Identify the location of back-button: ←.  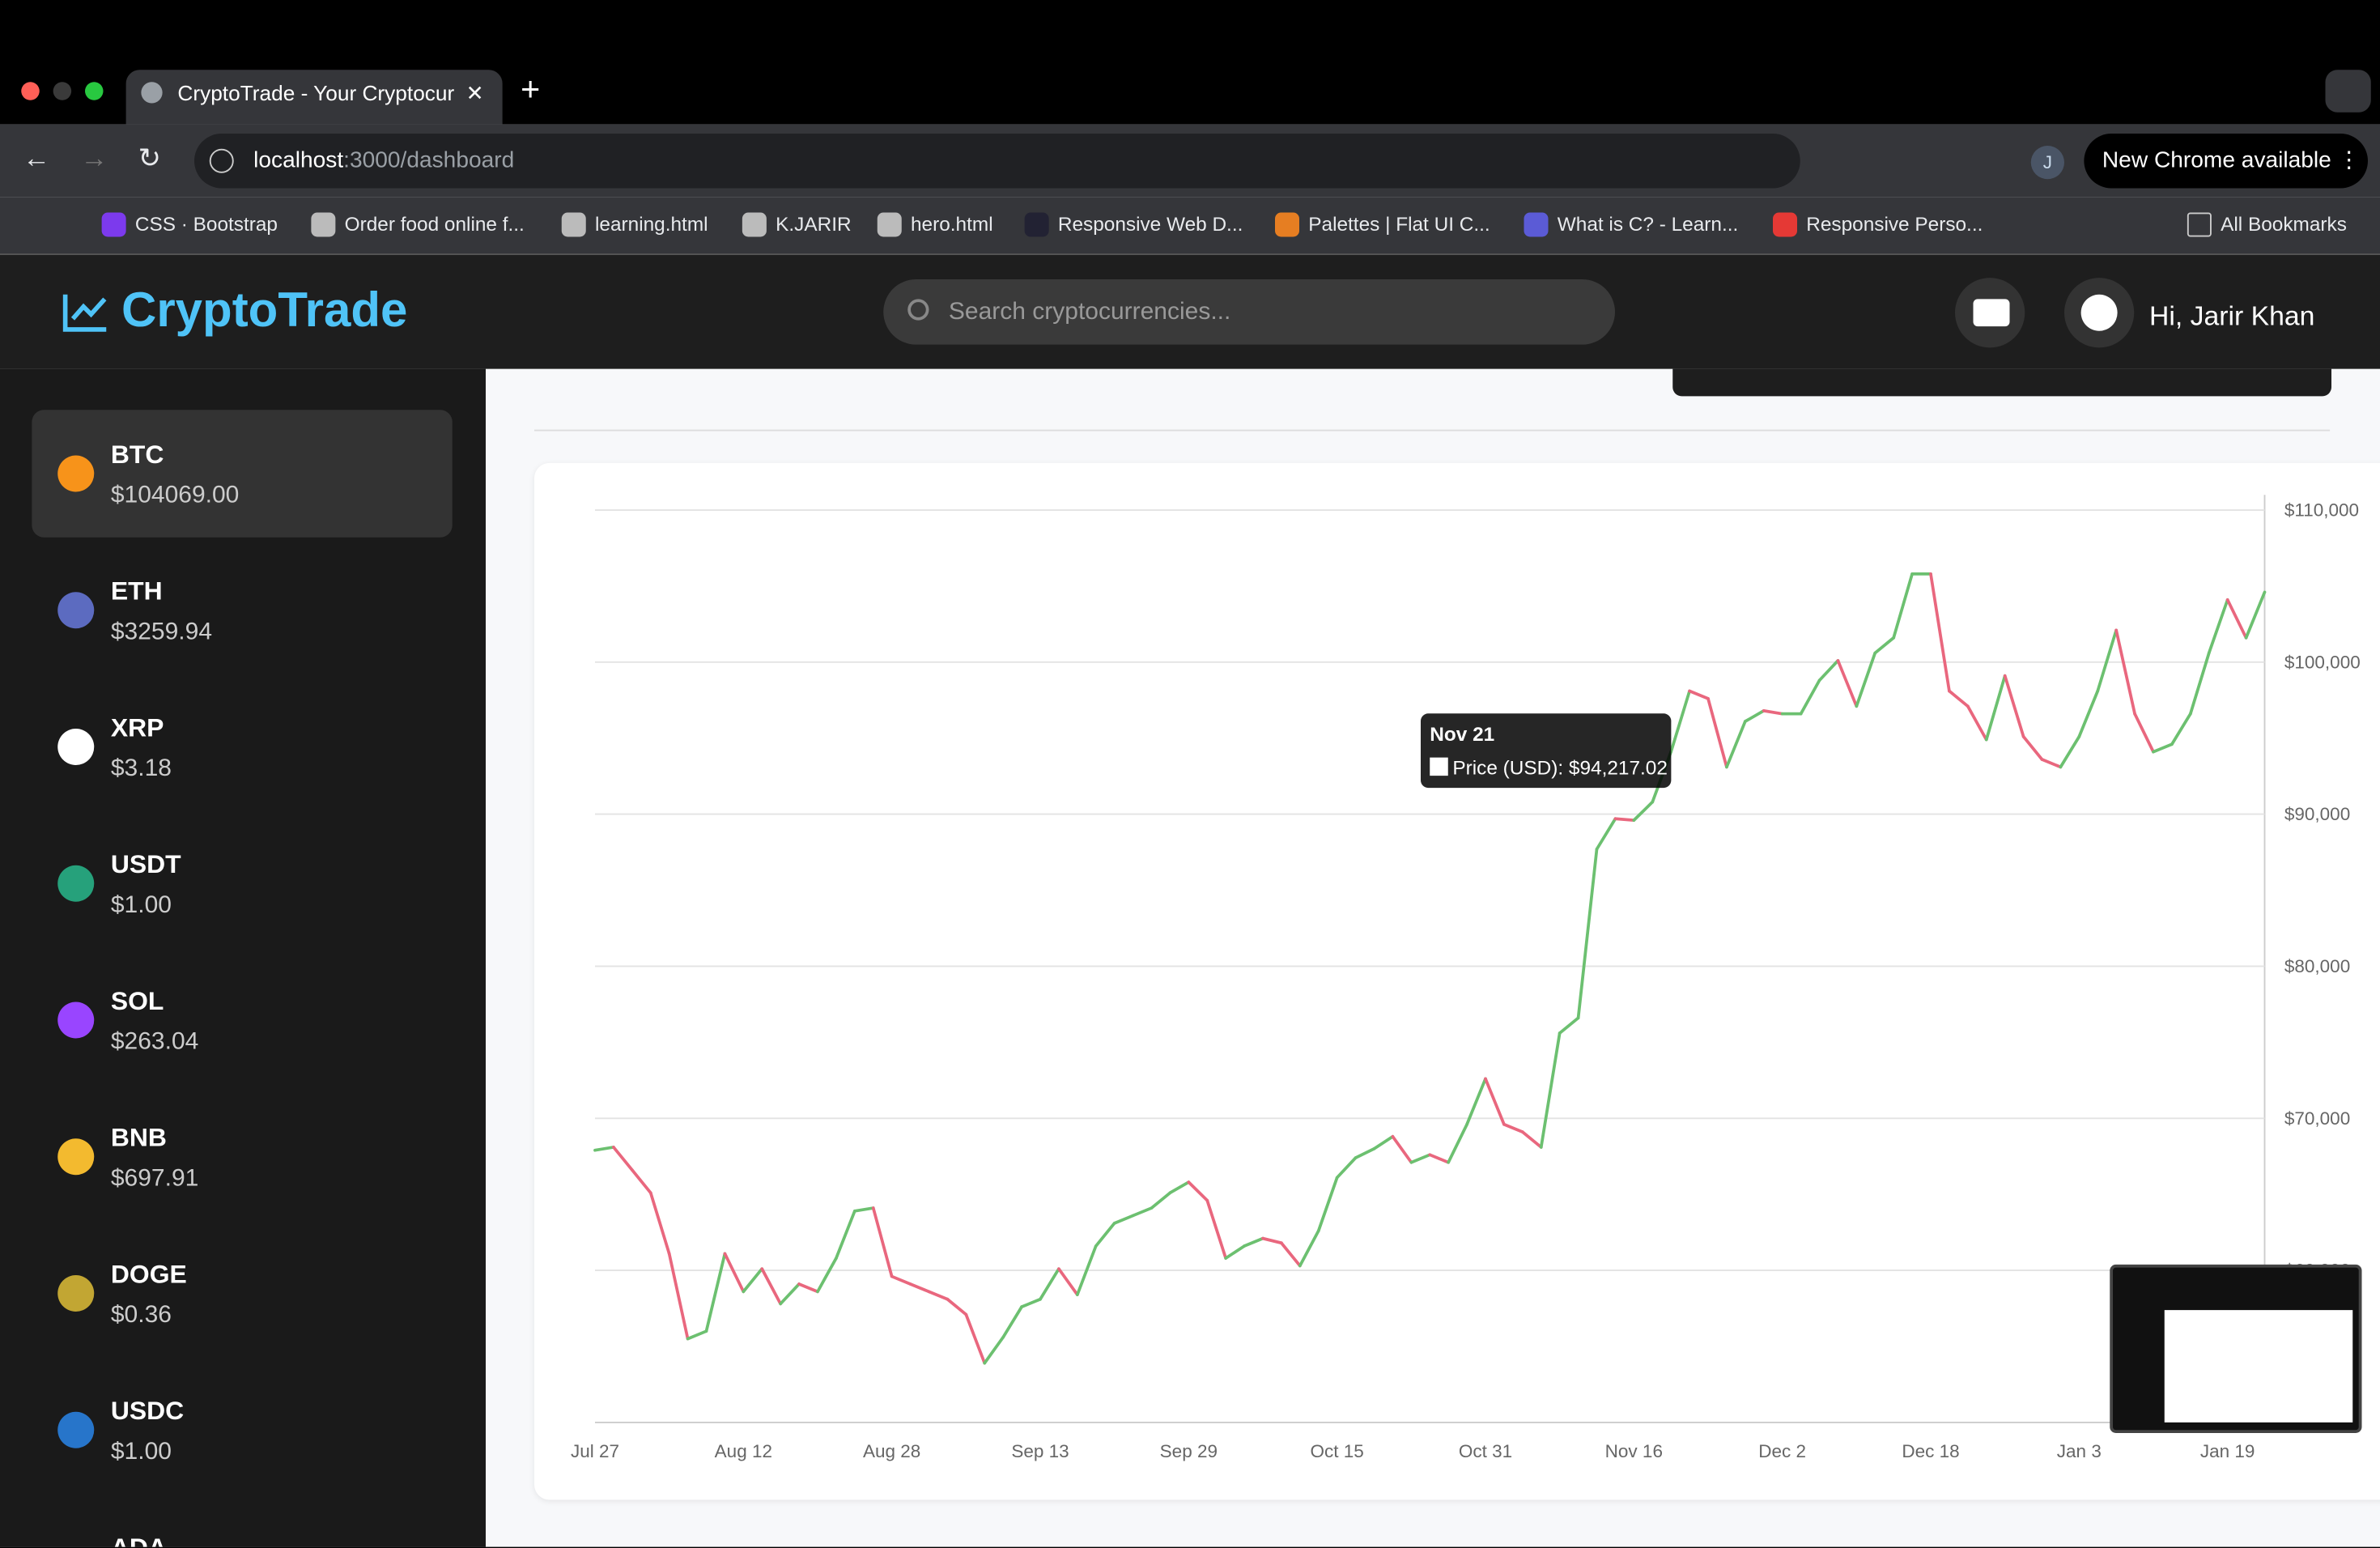
(37, 158).